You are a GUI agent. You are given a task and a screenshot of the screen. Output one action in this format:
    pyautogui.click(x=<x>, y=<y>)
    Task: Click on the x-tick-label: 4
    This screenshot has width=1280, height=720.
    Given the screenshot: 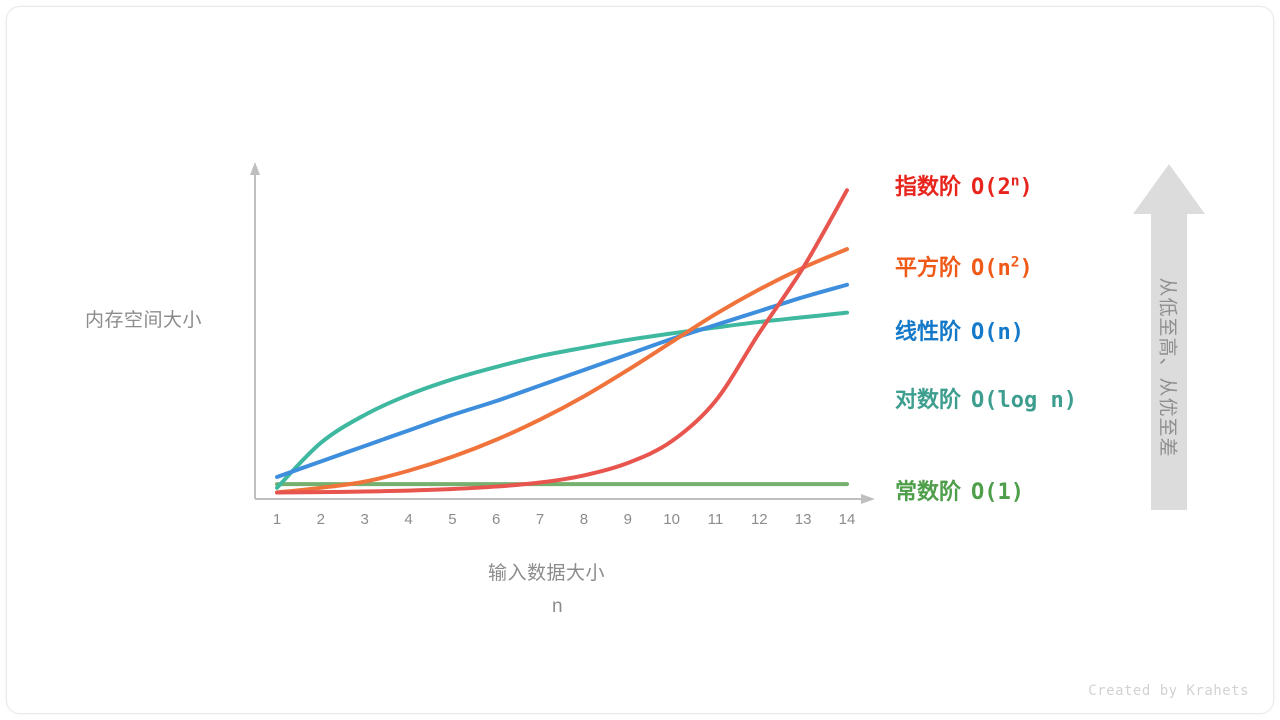 What is the action you would take?
    pyautogui.click(x=408, y=519)
    